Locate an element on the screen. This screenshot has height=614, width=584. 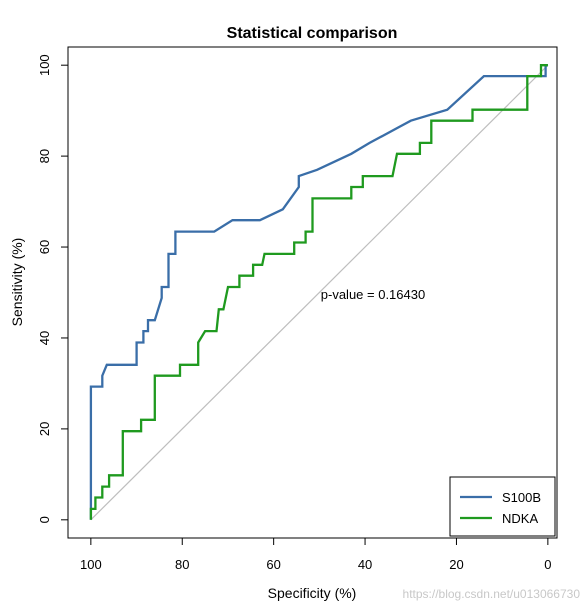
chart-title: Statistical comparison is located at coordinates (312, 33).